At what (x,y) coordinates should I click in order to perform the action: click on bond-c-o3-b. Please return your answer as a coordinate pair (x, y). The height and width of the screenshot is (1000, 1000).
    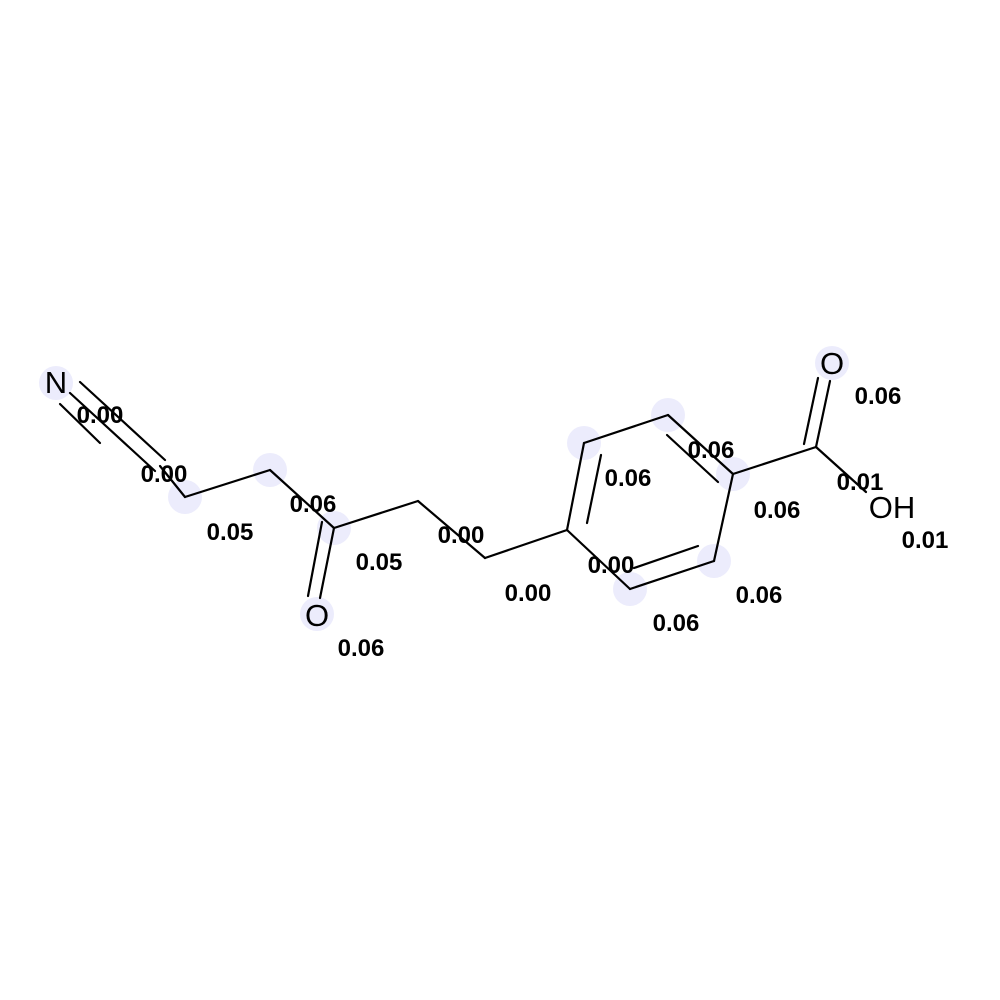
    Looking at the image, I should click on (811, 411).